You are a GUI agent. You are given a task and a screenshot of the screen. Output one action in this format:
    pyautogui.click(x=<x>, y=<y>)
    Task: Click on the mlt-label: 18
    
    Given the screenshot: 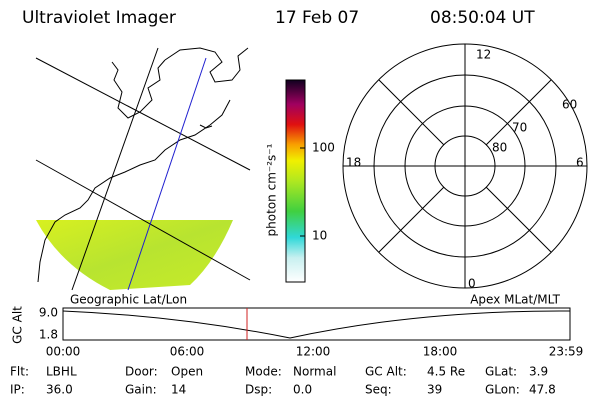 What is the action you would take?
    pyautogui.click(x=353, y=163)
    